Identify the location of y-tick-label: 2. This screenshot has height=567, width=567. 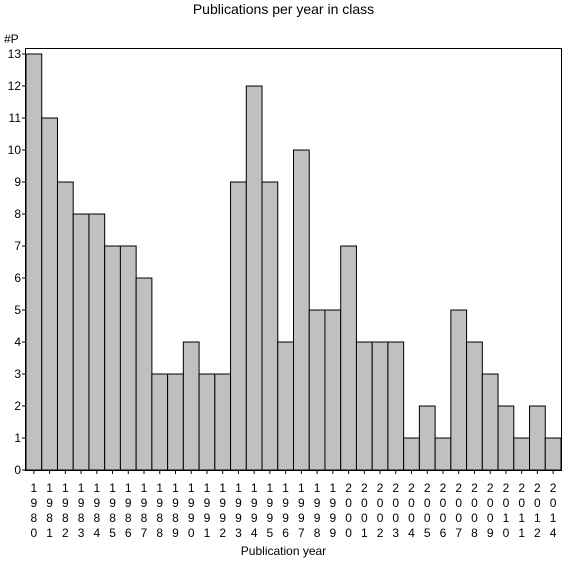
(17, 406).